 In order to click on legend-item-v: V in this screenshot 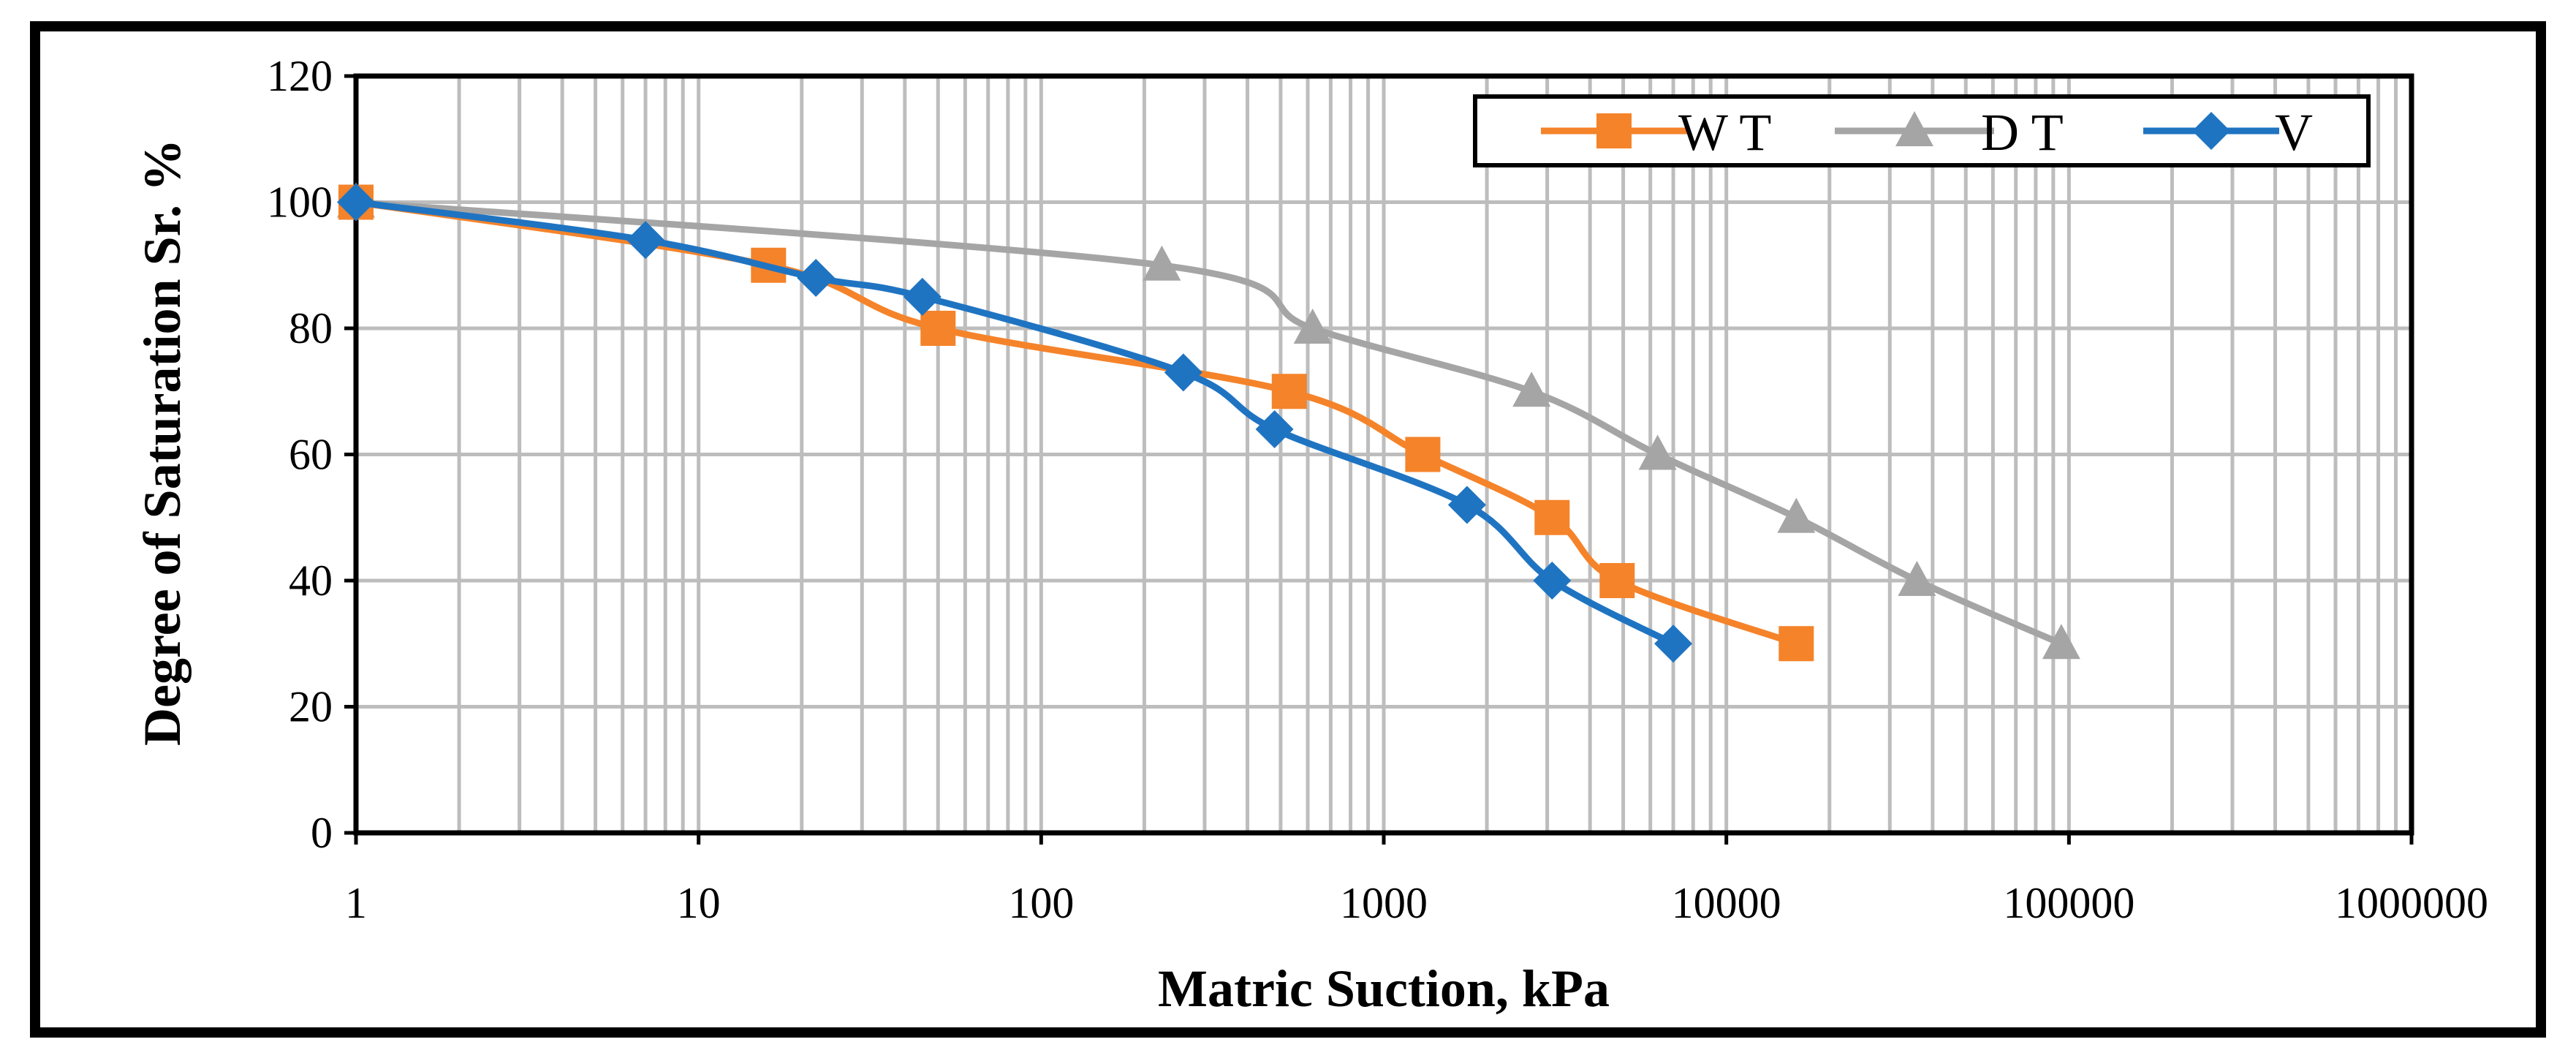, I will do `click(2228, 132)`.